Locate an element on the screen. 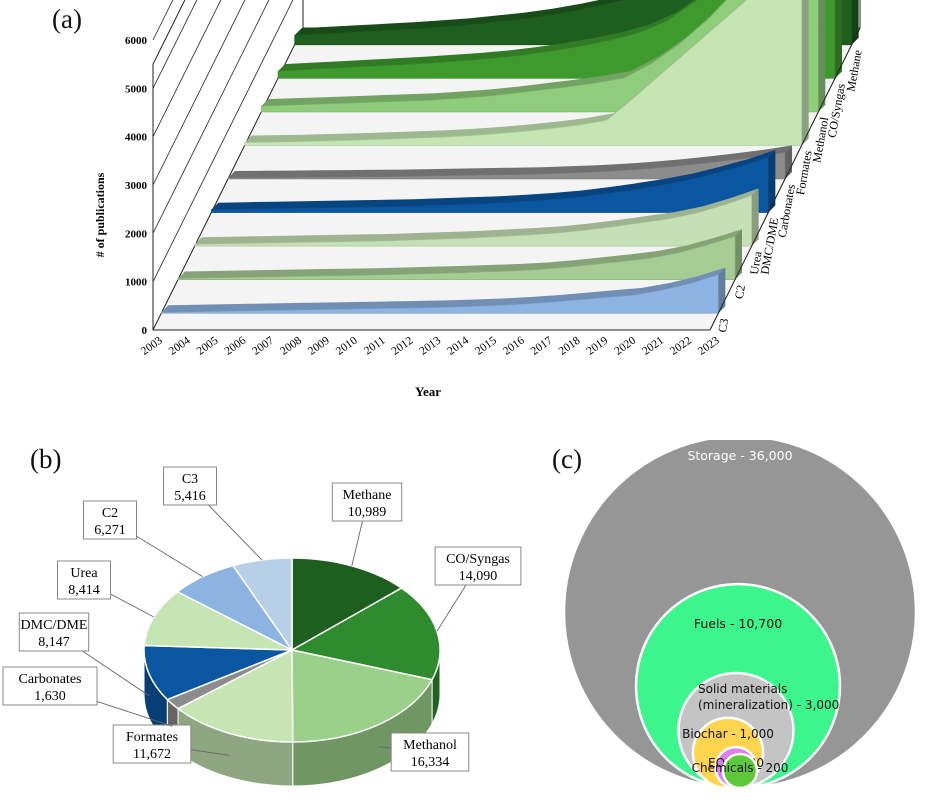 Image resolution: width=949 pixels, height=800 pixels. x-tick-label: 2015 is located at coordinates (486, 345).